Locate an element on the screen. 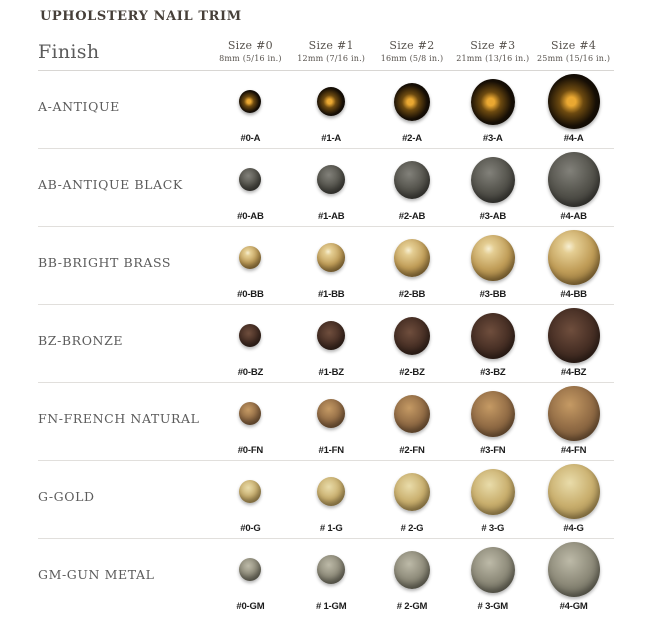 The height and width of the screenshot is (626, 650). nail-cell: # 1-GM is located at coordinates (331, 578).